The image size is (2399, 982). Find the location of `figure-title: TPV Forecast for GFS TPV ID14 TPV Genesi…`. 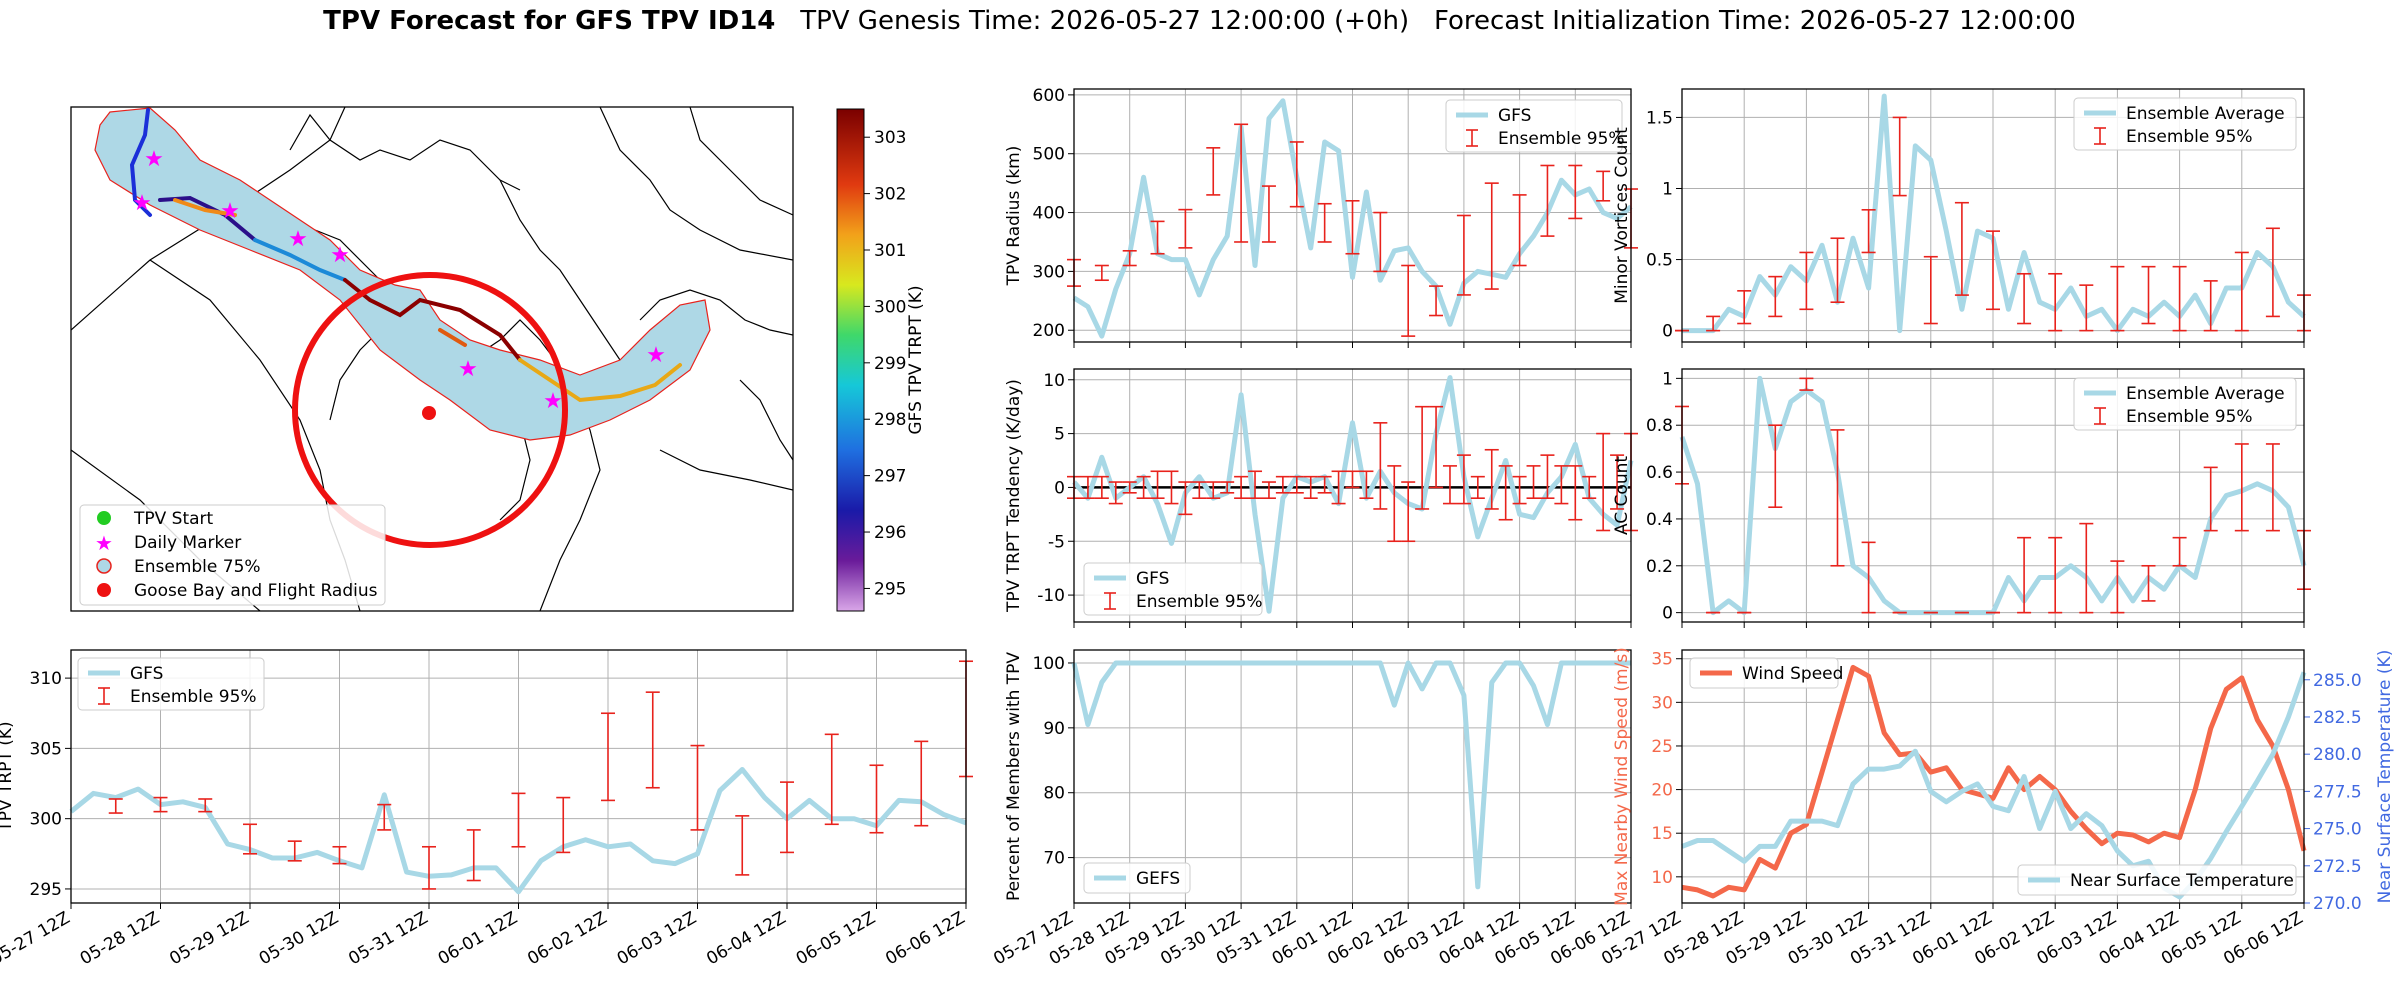

figure-title: TPV Forecast for GFS TPV ID14 TPV Genesi… is located at coordinates (1199, 21).